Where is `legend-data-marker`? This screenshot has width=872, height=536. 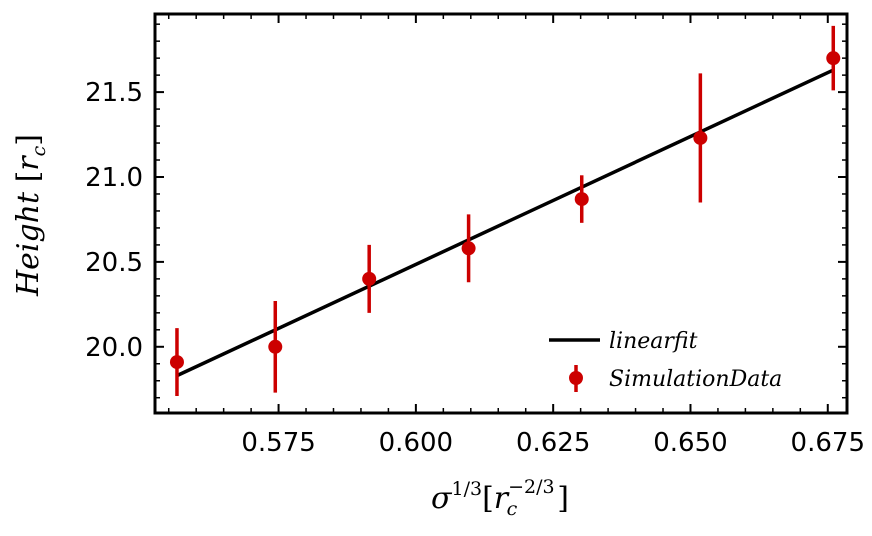 legend-data-marker is located at coordinates (576, 378).